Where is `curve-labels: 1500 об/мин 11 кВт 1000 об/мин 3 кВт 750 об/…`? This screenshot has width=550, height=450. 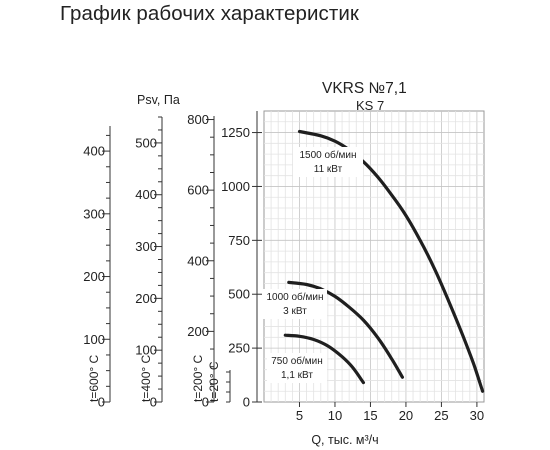 curve-labels: 1500 об/мин 11 кВт 1000 об/мин 3 кВт 750 об/… is located at coordinates (313, 265).